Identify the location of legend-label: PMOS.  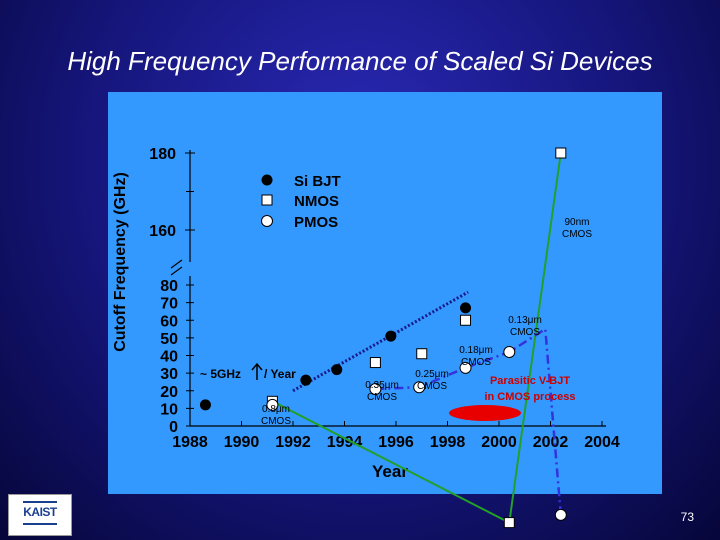
(316, 222).